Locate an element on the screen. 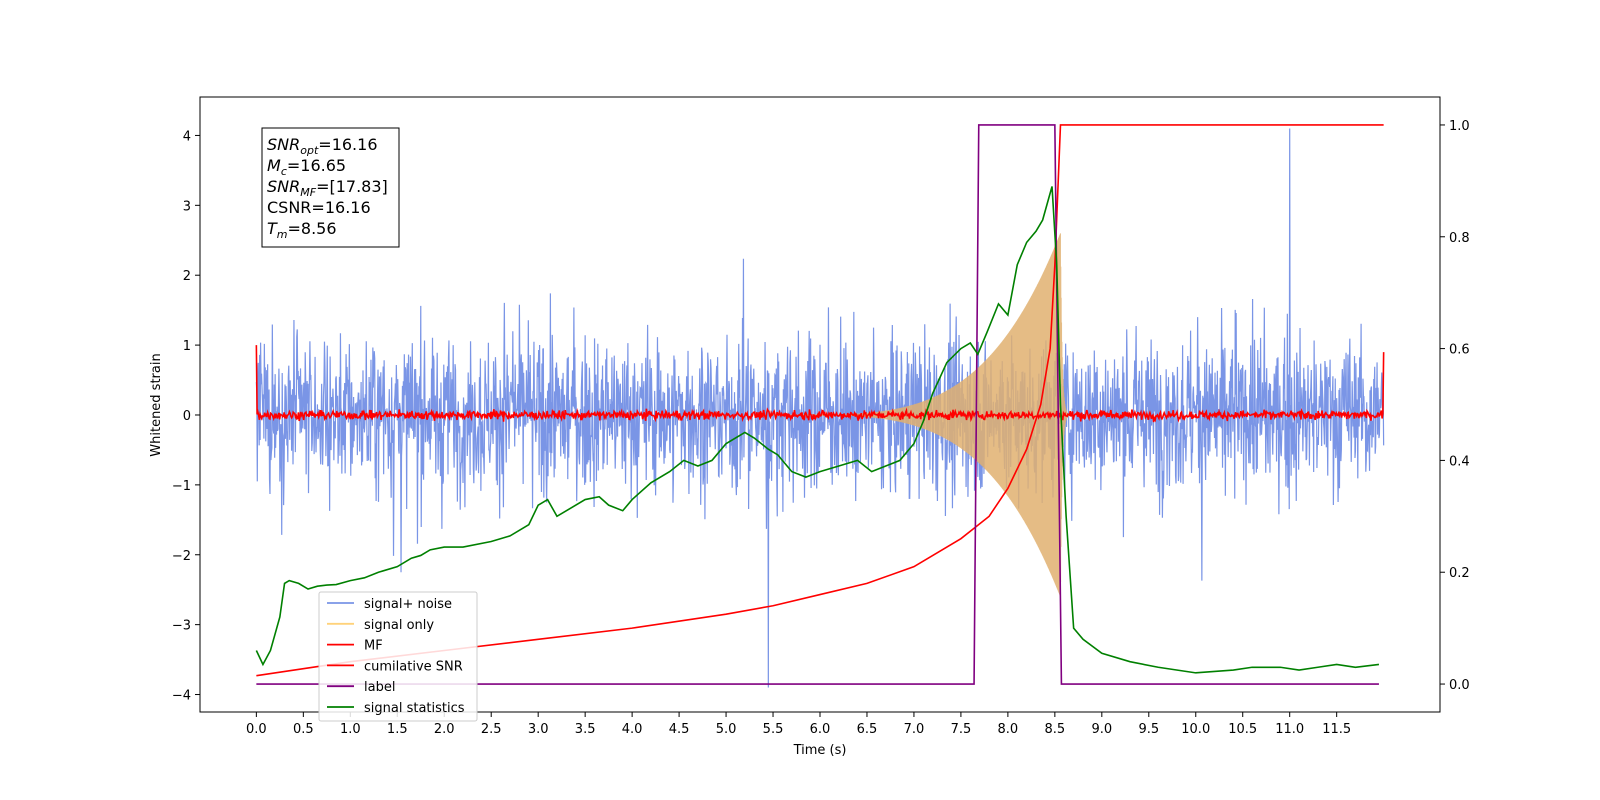  stats-box-frame is located at coordinates (330, 187).